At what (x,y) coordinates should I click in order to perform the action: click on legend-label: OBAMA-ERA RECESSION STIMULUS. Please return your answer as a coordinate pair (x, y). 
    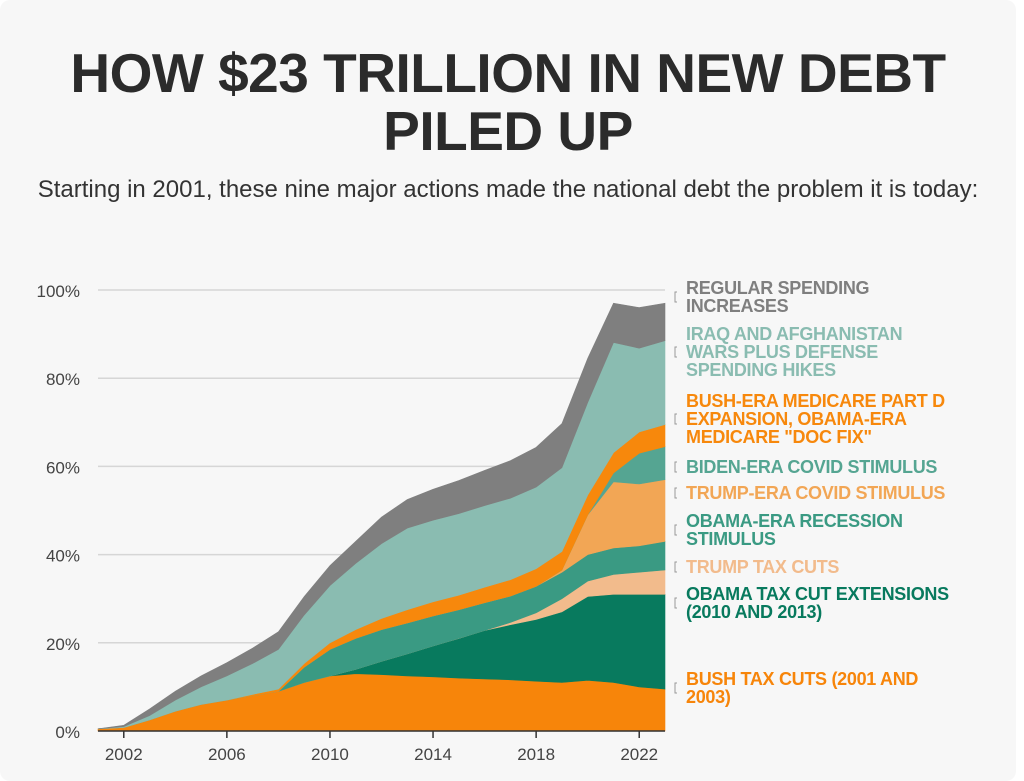
    Looking at the image, I should click on (836, 530).